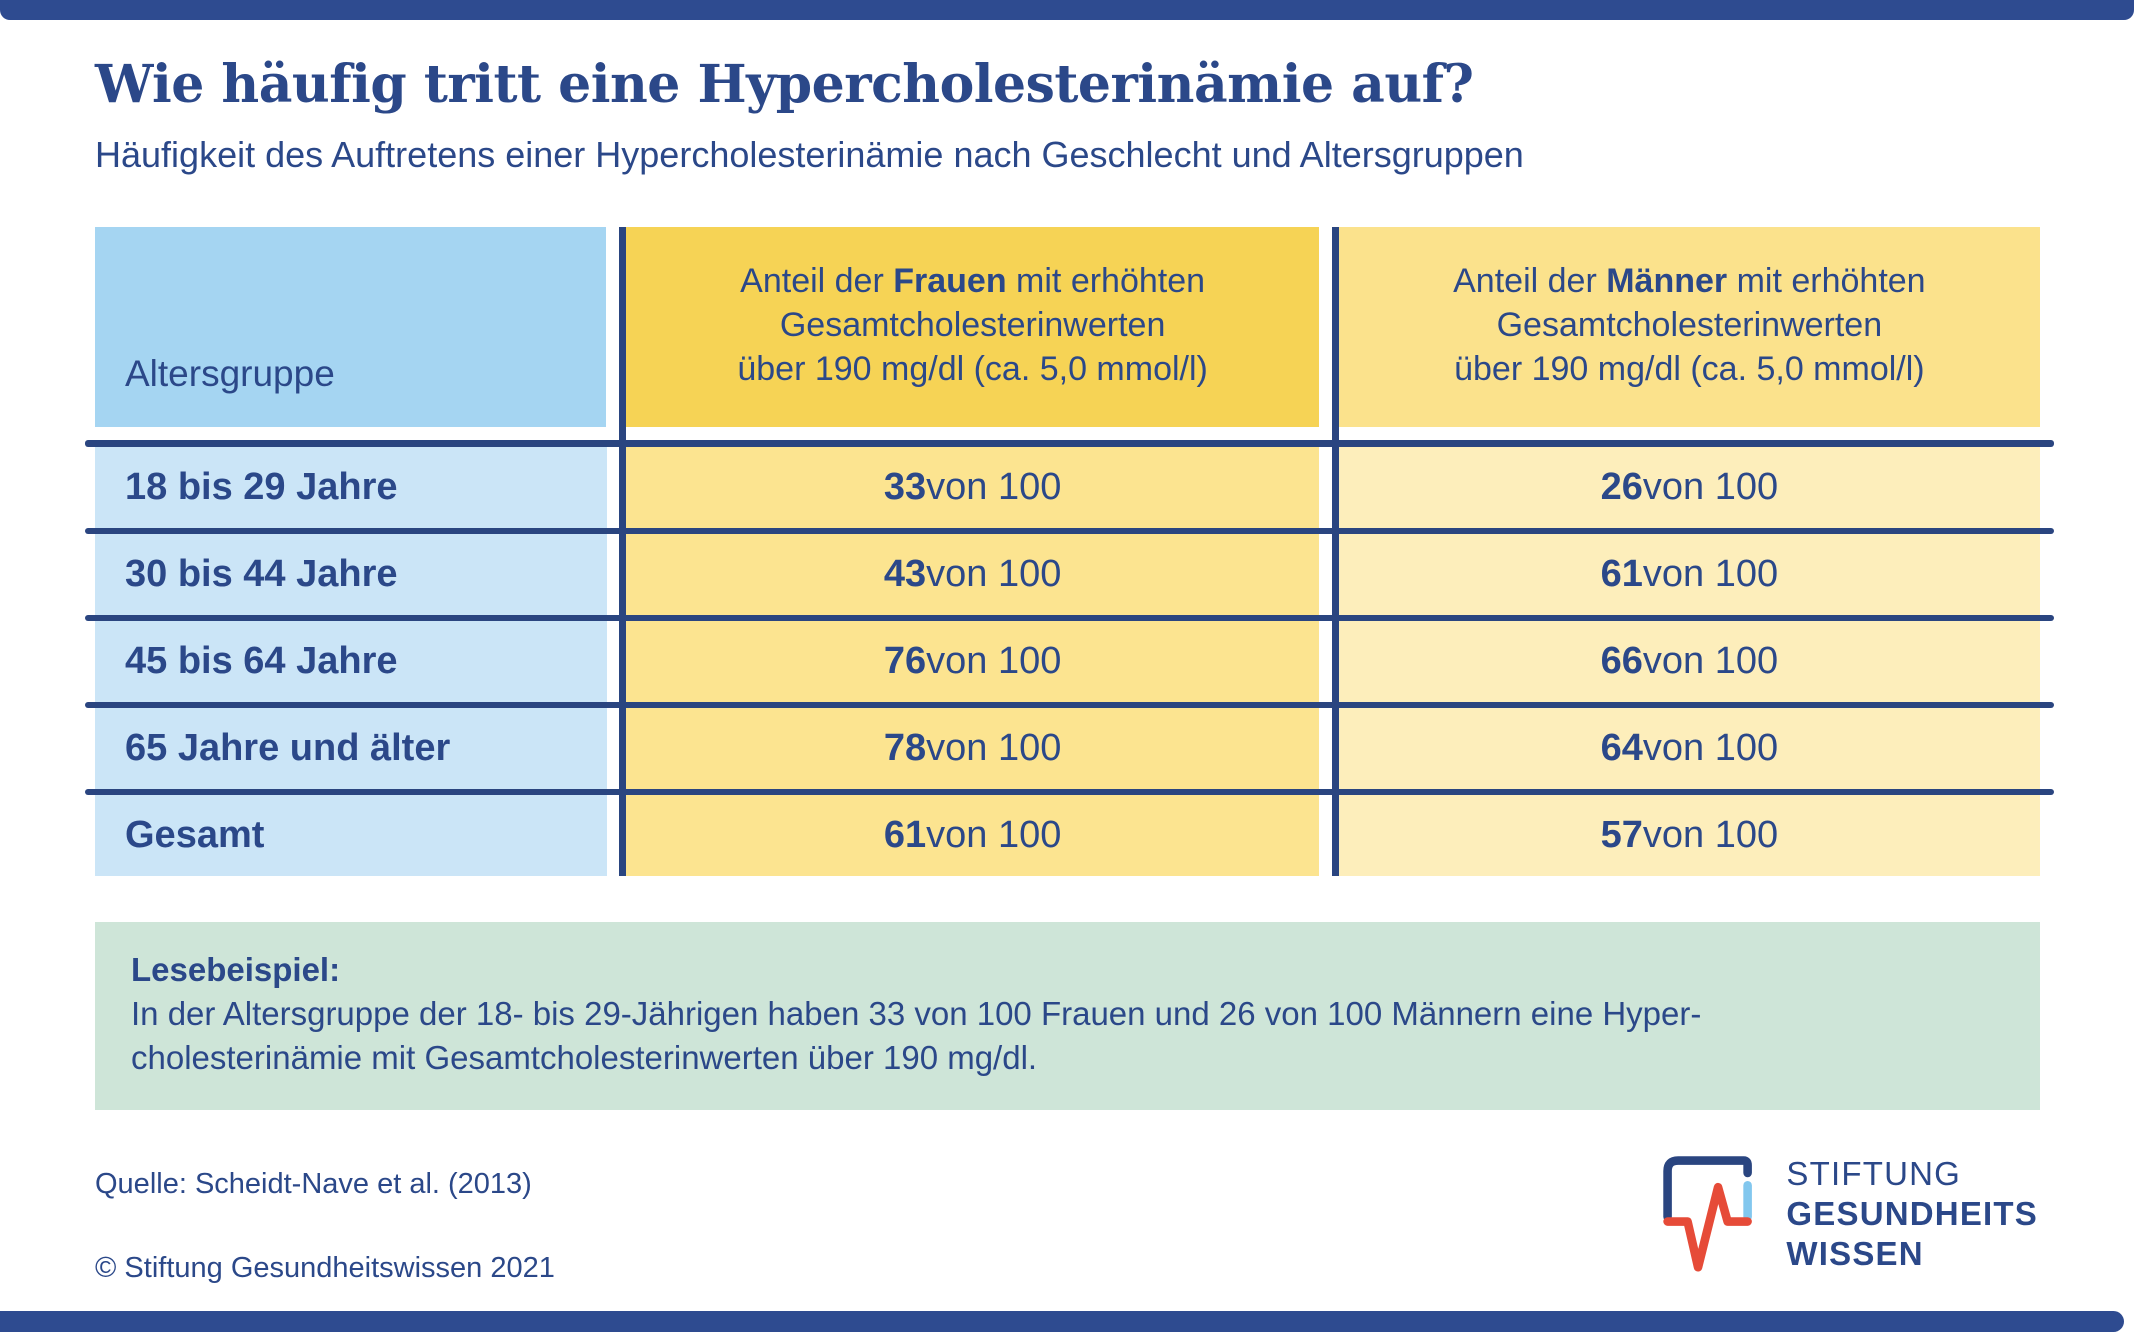 This screenshot has height=1334, width=2134. I want to click on table-row: 65 Jahre und älter 78 von 100 64 von 100, so click(1067, 749).